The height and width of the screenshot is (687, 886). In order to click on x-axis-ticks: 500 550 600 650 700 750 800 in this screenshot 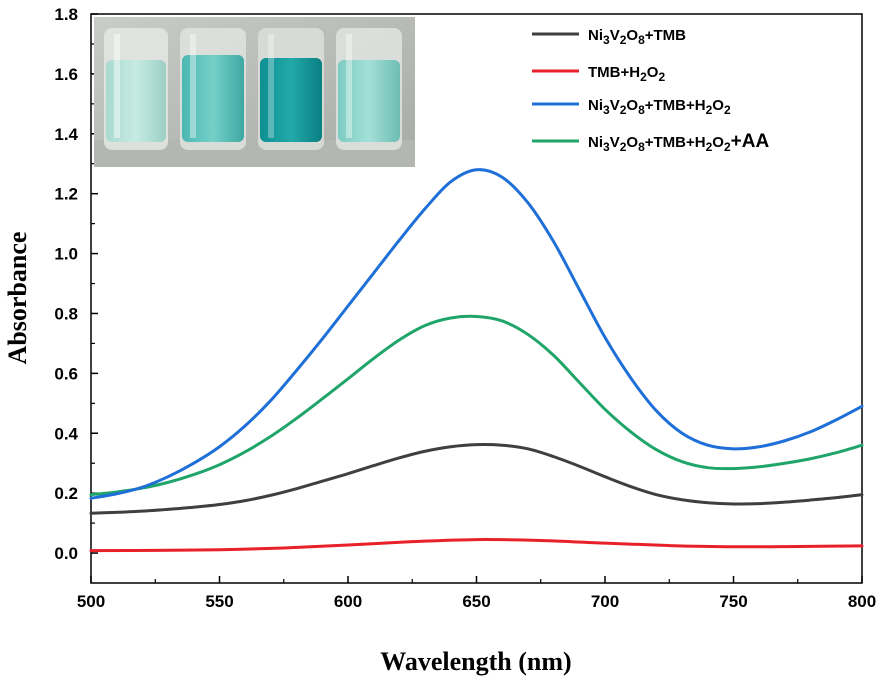, I will do `click(476, 593)`.